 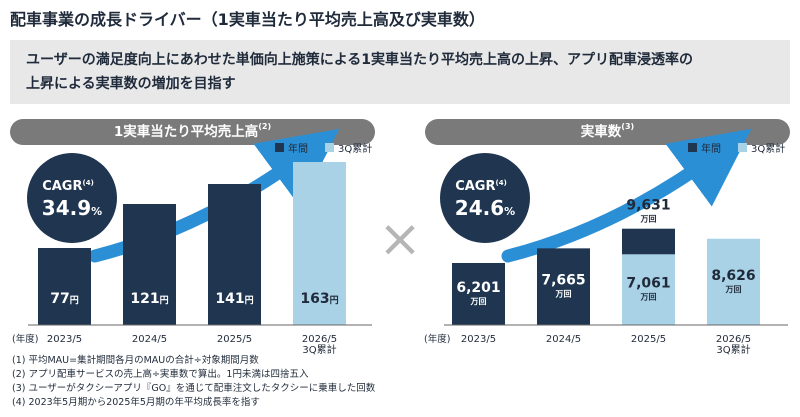 What do you see at coordinates (478, 288) in the screenshot?
I see `chart-2-bar-1-value-label: 6,201` at bounding box center [478, 288].